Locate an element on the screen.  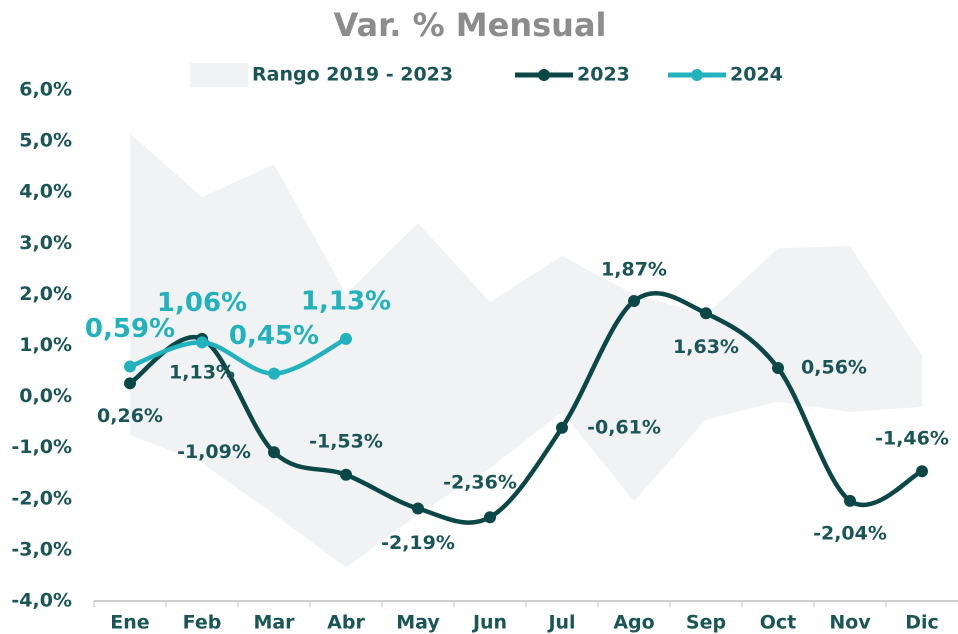
data-label: -1,53% is located at coordinates (346, 441).